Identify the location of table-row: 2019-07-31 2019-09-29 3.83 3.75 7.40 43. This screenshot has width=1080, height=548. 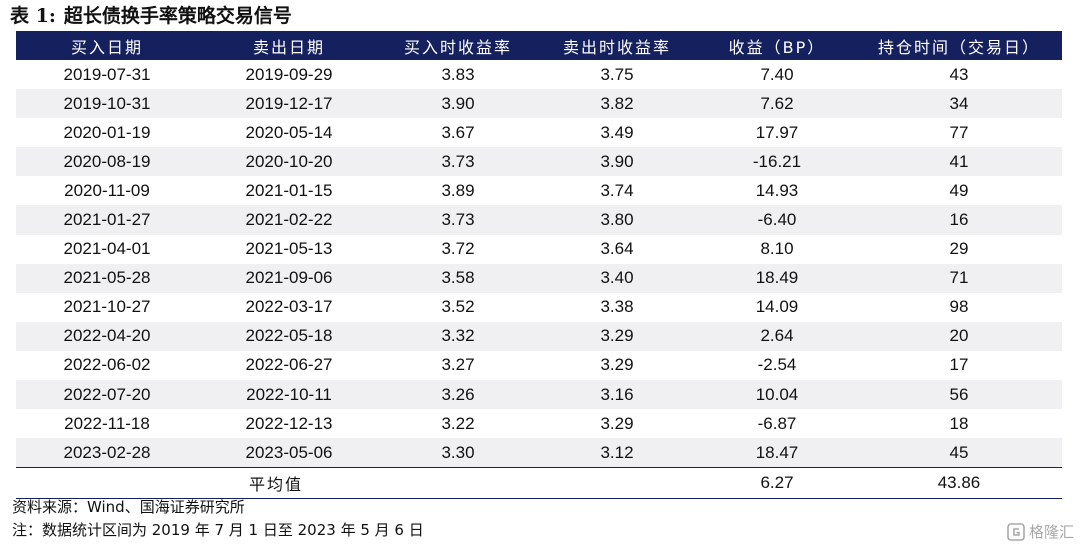
(539, 75).